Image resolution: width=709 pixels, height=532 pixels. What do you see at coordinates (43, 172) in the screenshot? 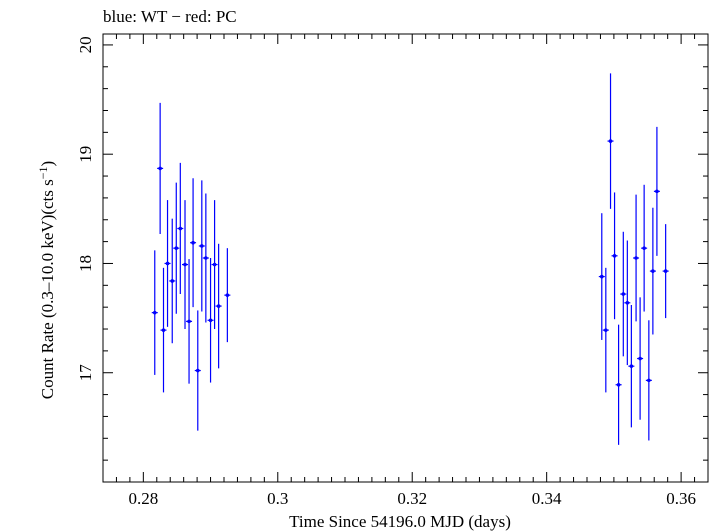
I see `y-axis-label-superscript: −1` at bounding box center [43, 172].